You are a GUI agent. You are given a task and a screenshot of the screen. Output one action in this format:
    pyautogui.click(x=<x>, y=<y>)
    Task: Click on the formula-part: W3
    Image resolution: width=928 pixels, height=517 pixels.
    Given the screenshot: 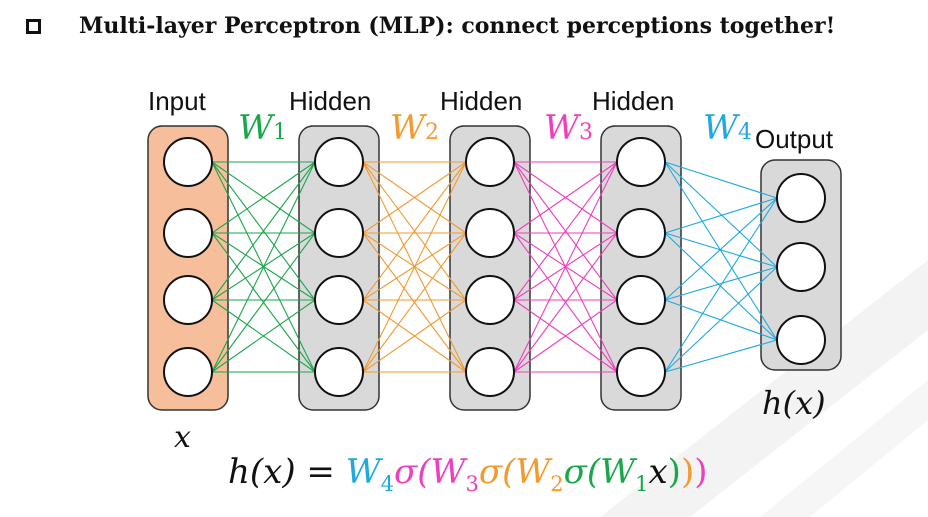 What is the action you would take?
    pyautogui.click(x=454, y=474)
    